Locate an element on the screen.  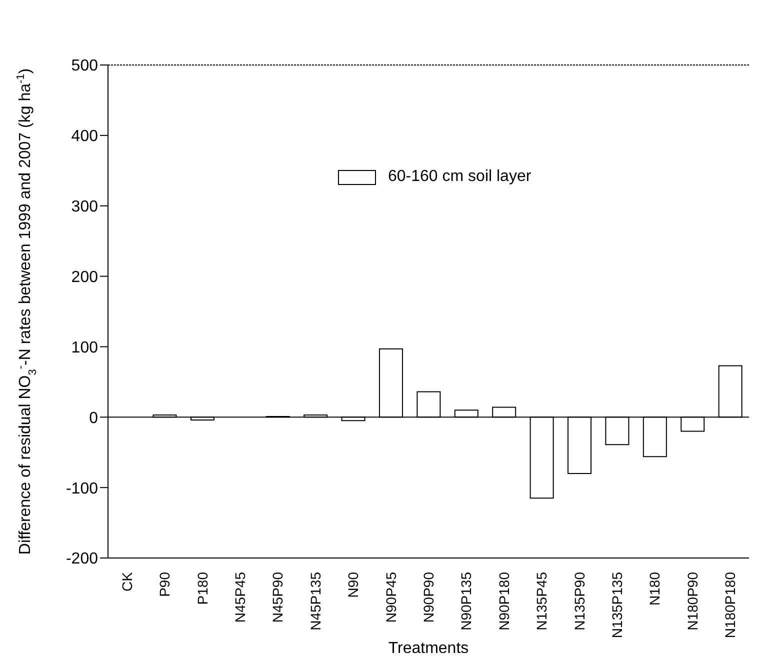
x-tick-label: N90P45 is located at coordinates (390, 597).